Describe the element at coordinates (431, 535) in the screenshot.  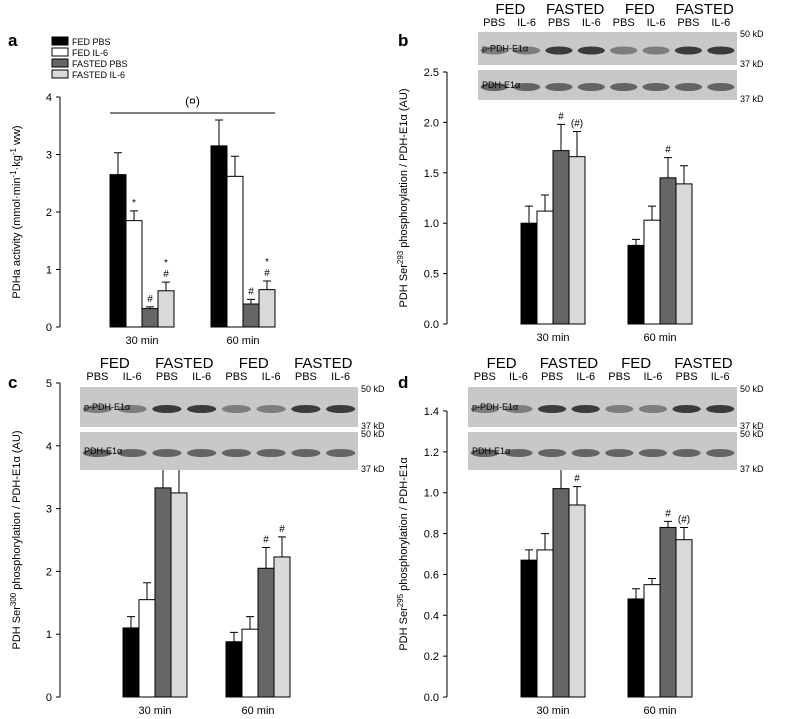
I see `y-tick-label: 0.8` at that location.